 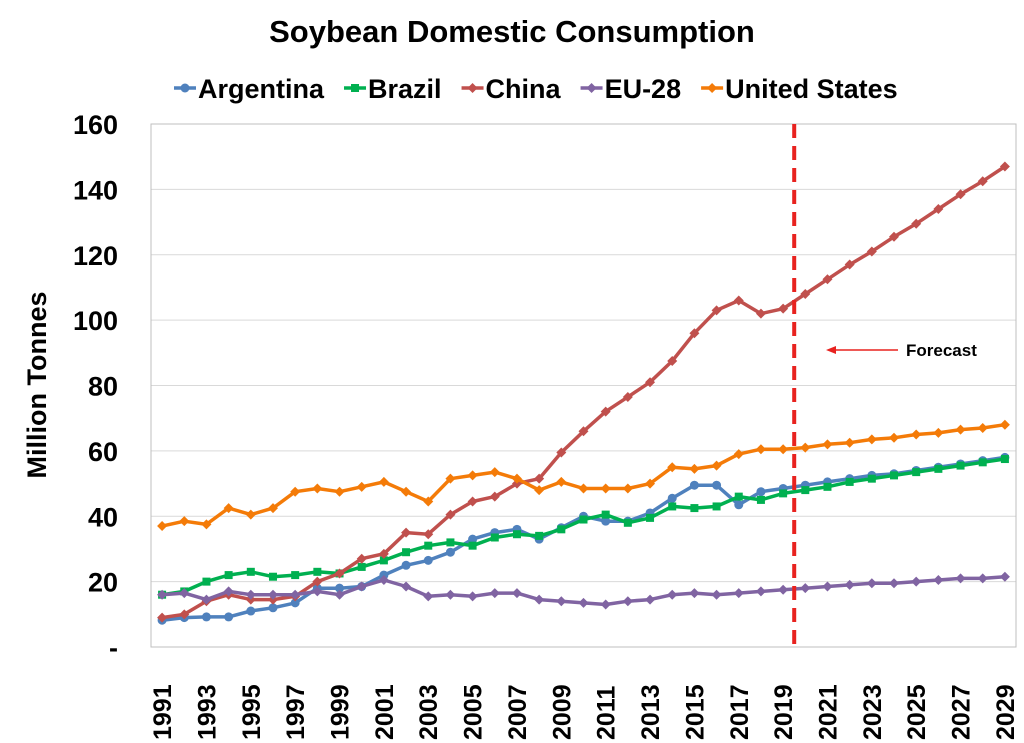 I want to click on x-tick-label: 2003, so click(x=429, y=712).